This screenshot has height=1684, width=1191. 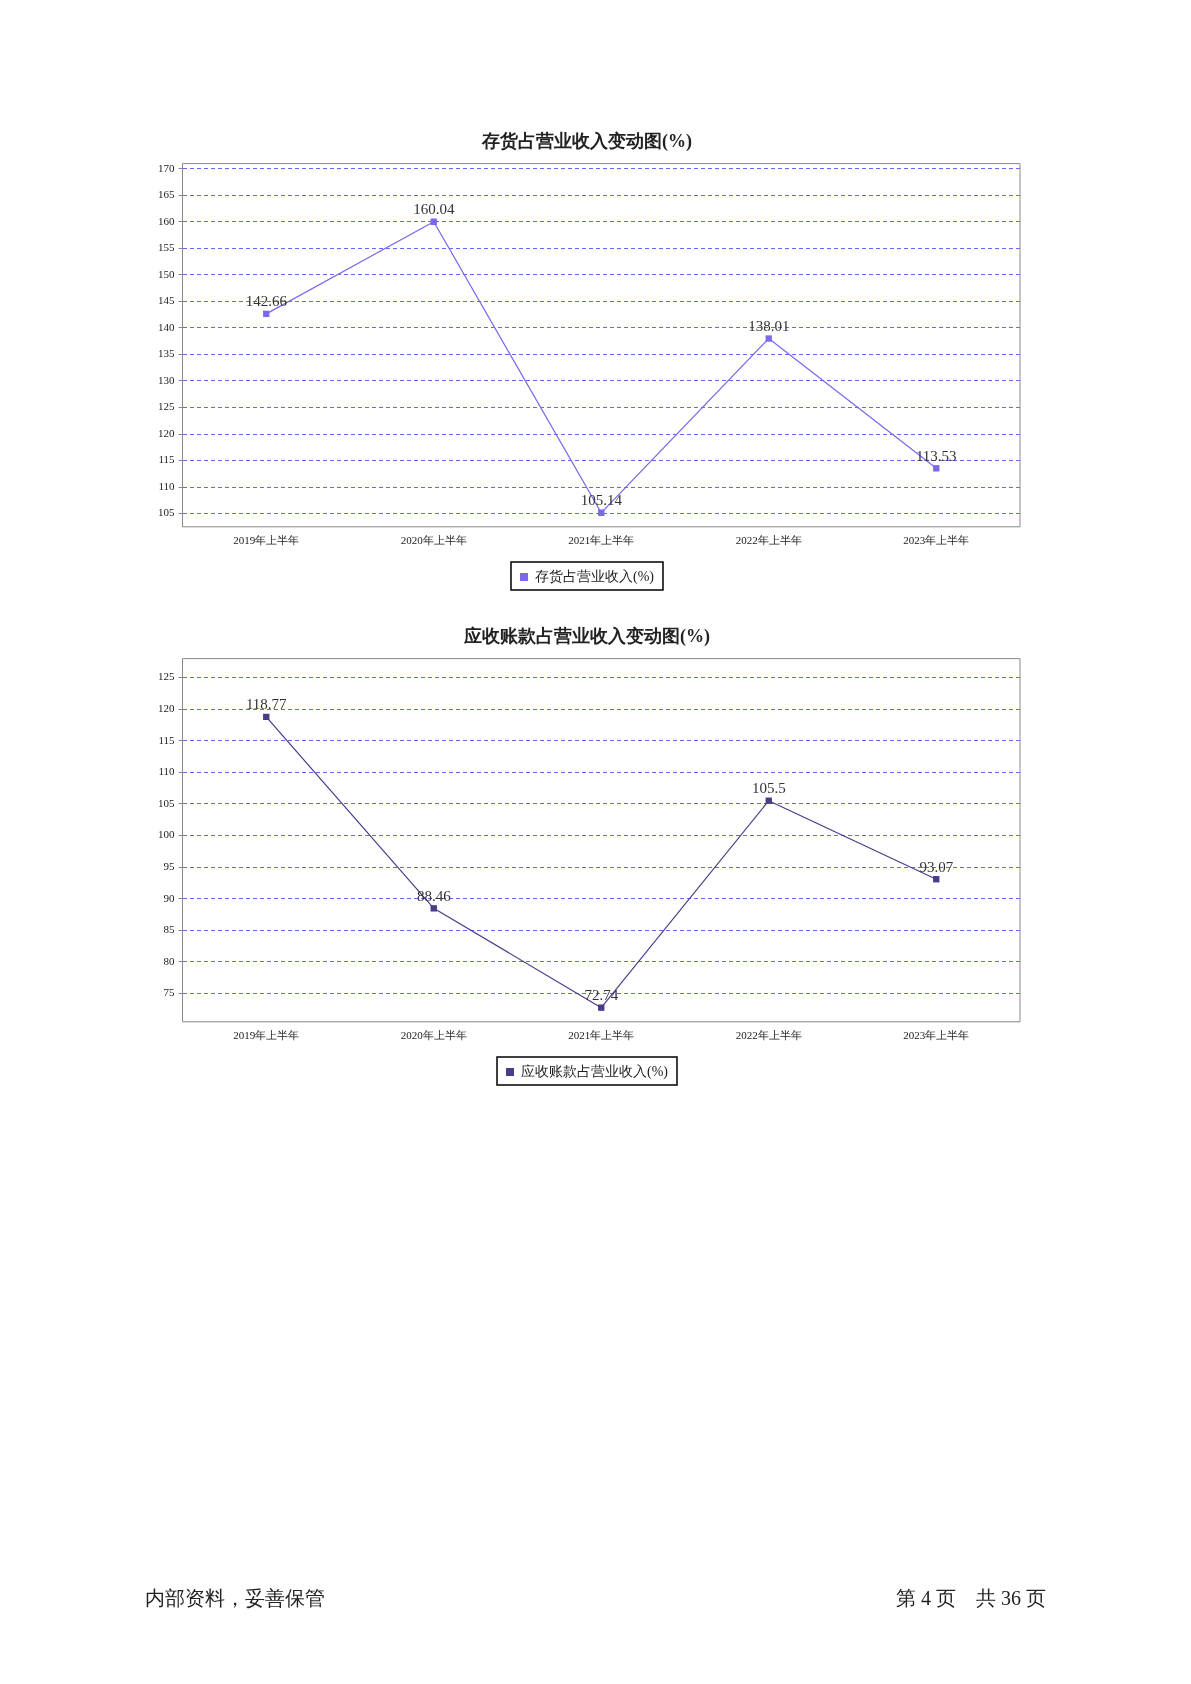 What do you see at coordinates (936, 455) in the screenshot?
I see `data-label: 113.53` at bounding box center [936, 455].